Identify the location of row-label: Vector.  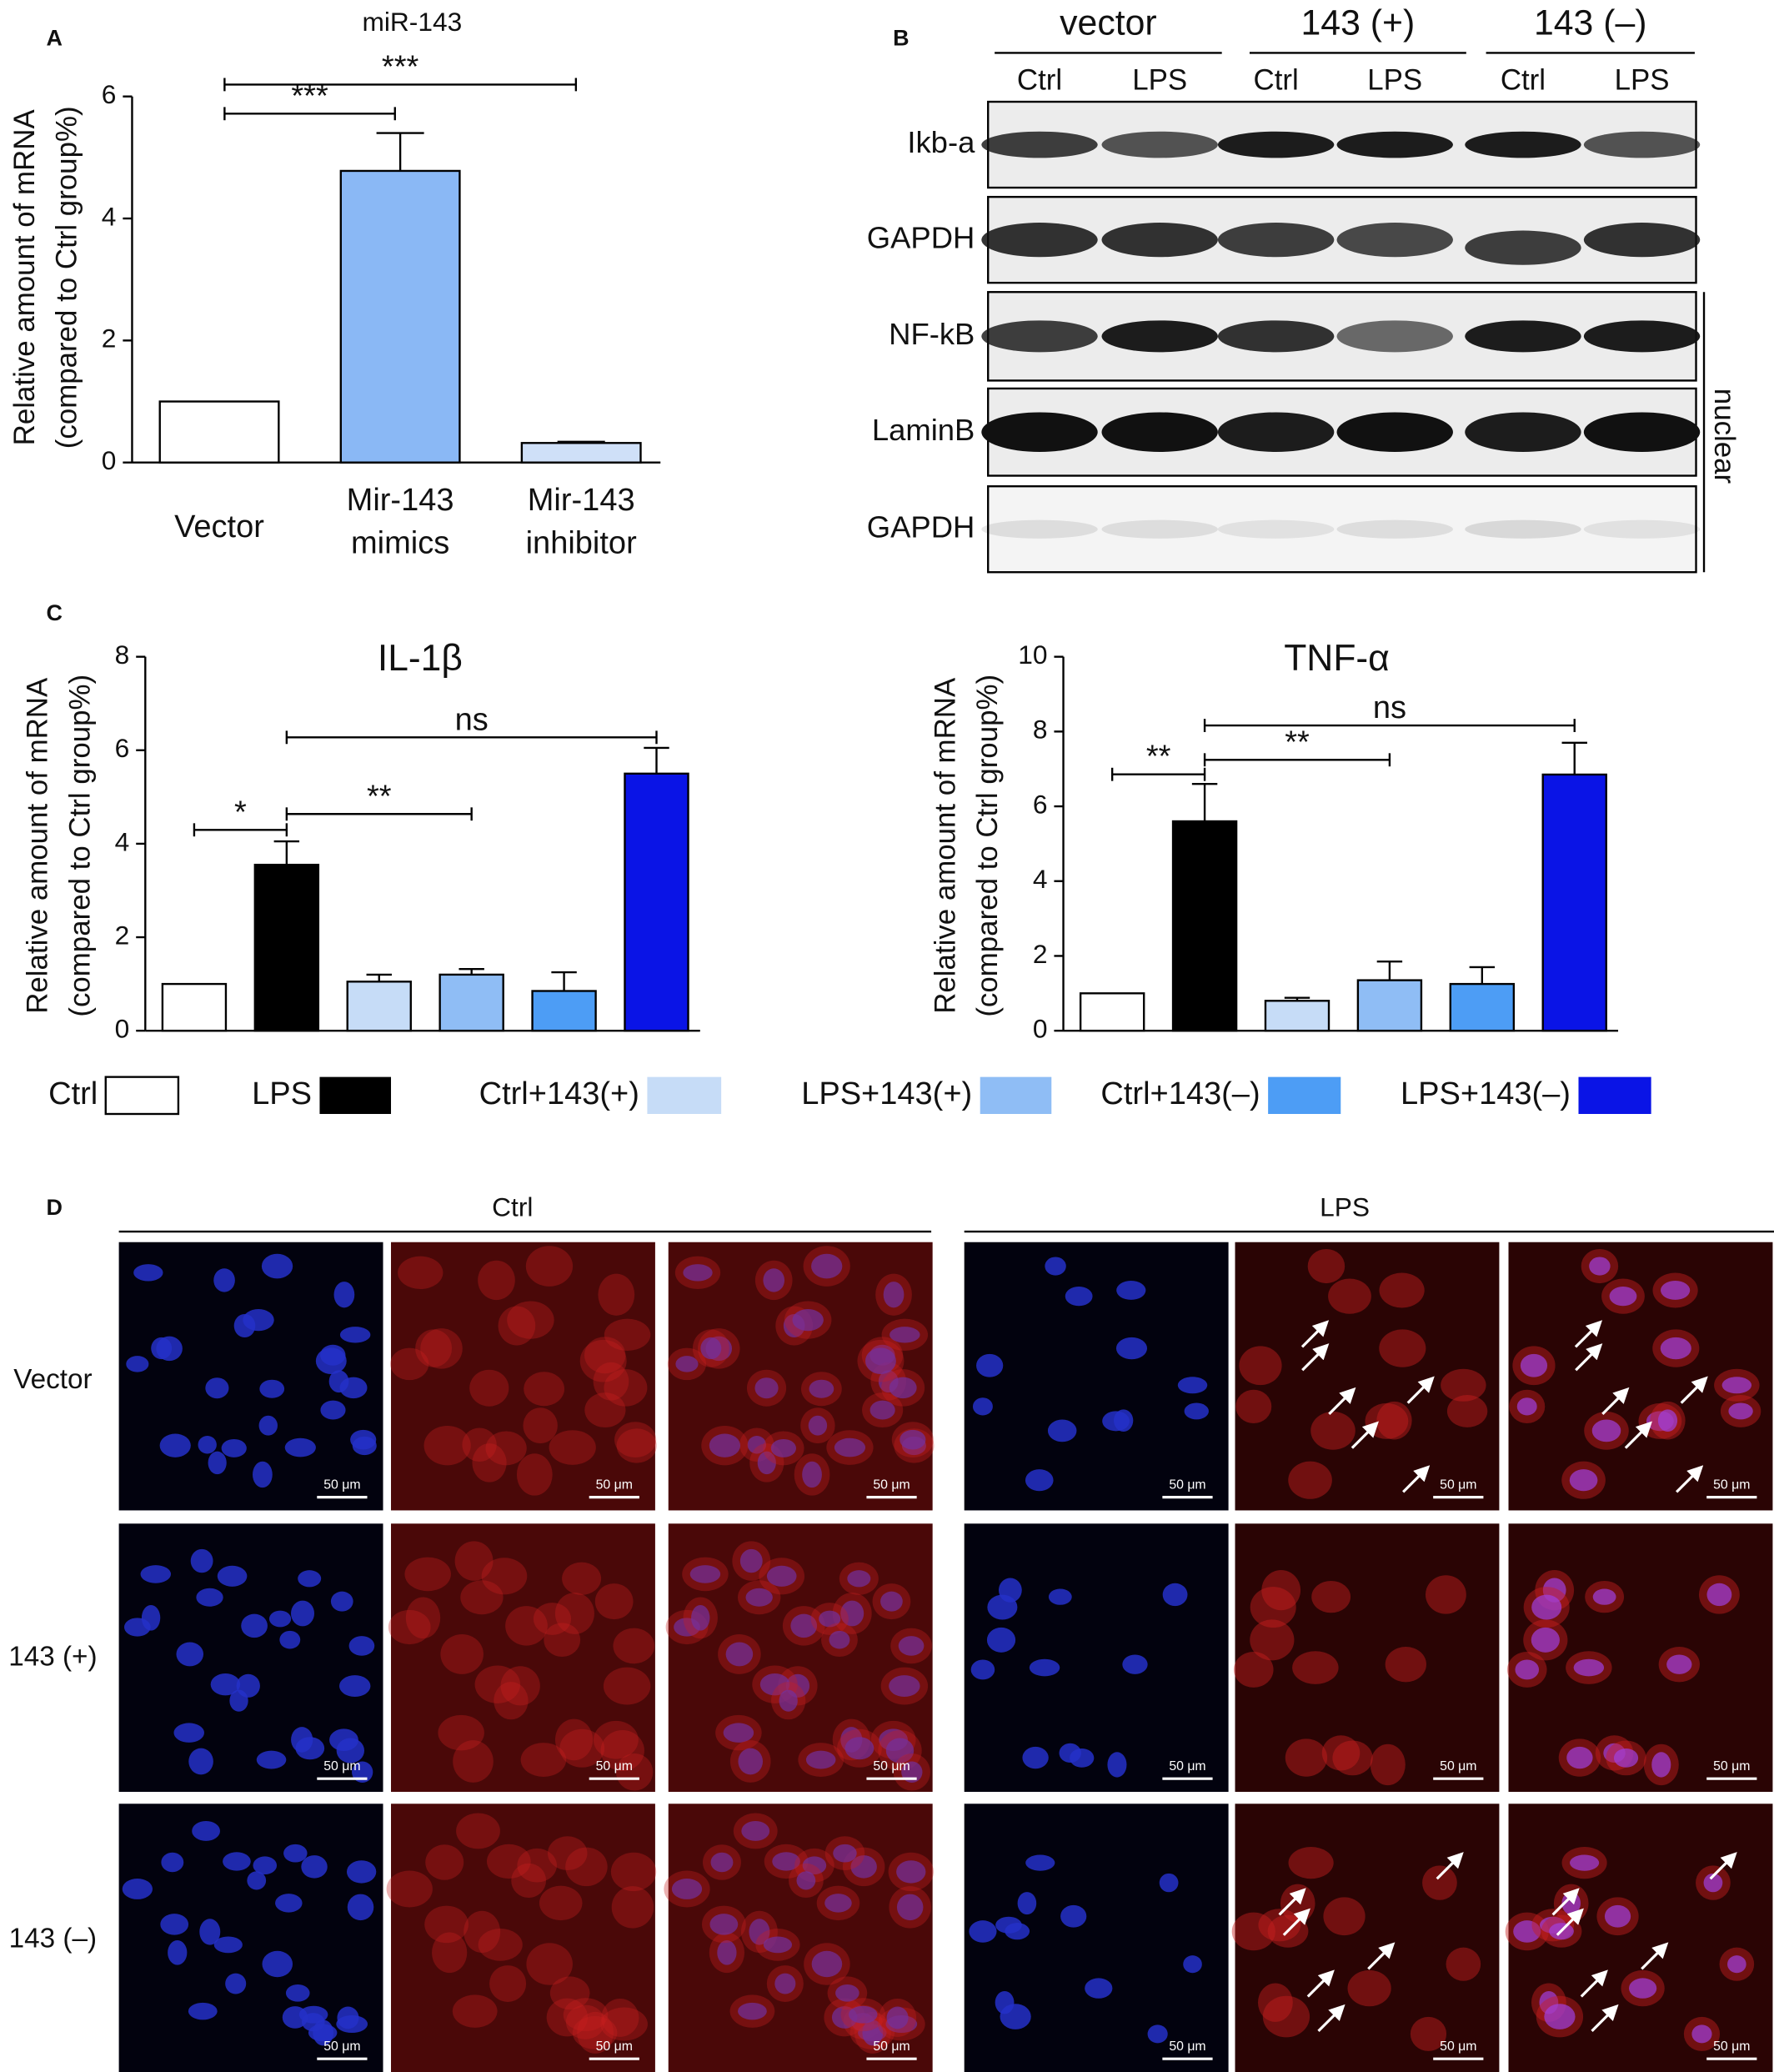
(52, 1379).